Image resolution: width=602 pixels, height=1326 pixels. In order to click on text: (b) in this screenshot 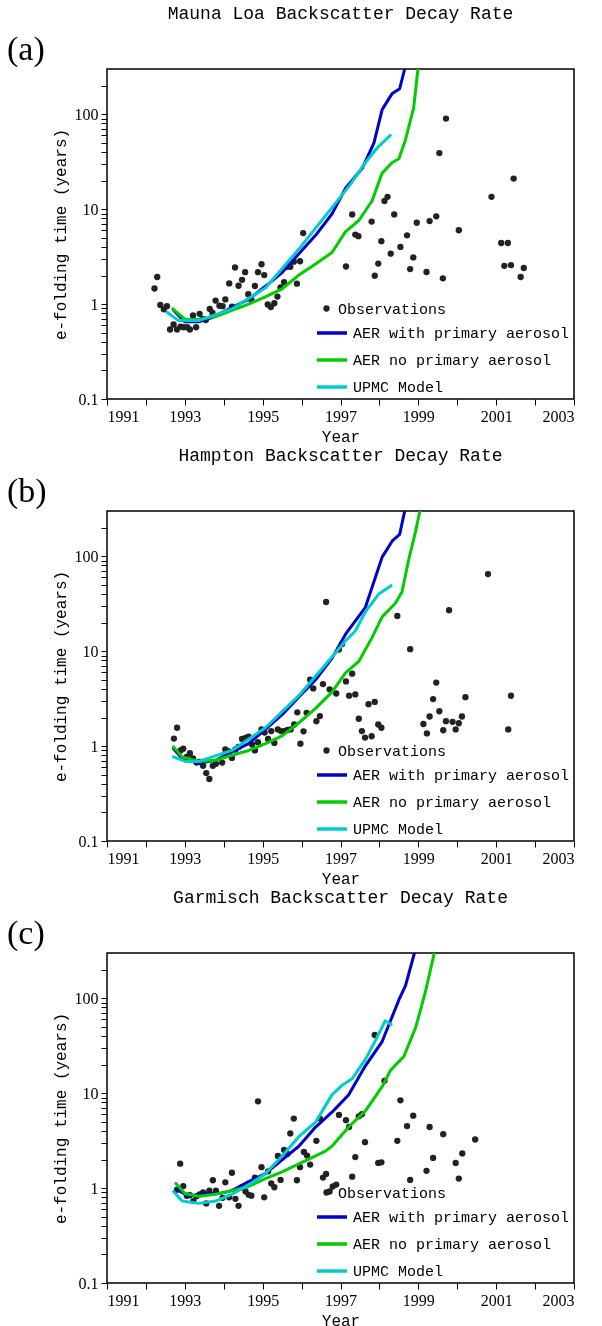, I will do `click(27, 491)`.